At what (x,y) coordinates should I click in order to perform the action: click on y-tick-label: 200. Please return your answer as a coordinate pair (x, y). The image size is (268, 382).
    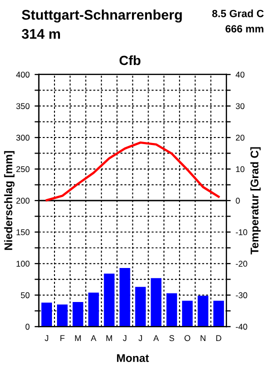
    Looking at the image, I should click on (23, 201).